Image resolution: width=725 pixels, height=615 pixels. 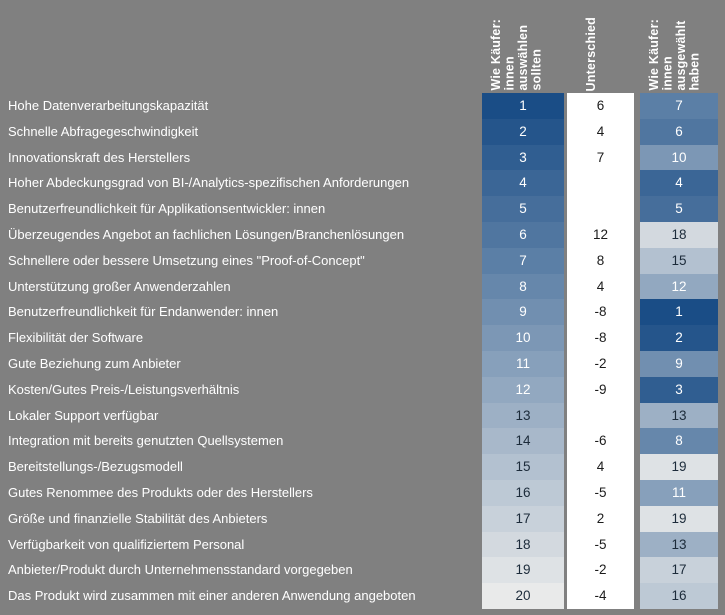 I want to click on cell-difference: 12, so click(x=600, y=234).